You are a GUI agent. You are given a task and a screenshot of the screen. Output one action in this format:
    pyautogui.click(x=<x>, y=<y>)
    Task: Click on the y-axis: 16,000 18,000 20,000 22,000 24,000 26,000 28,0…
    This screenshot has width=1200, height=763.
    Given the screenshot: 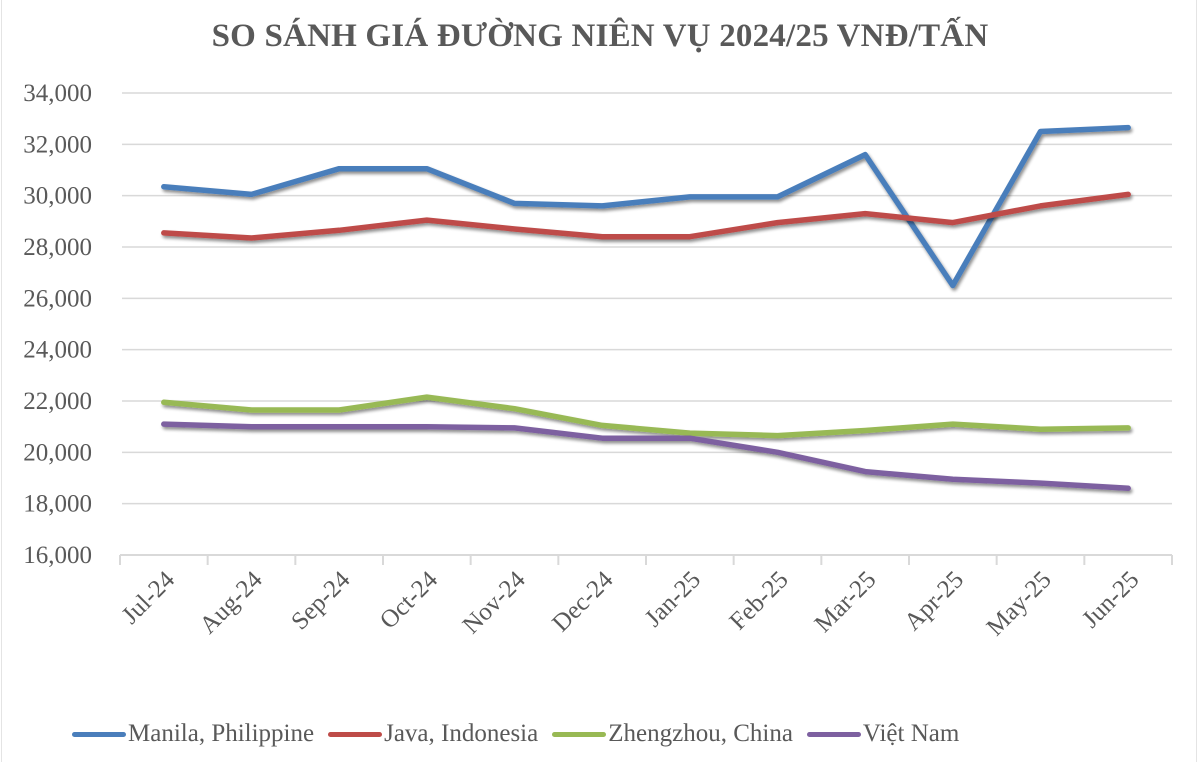 What is the action you would take?
    pyautogui.click(x=57, y=324)
    